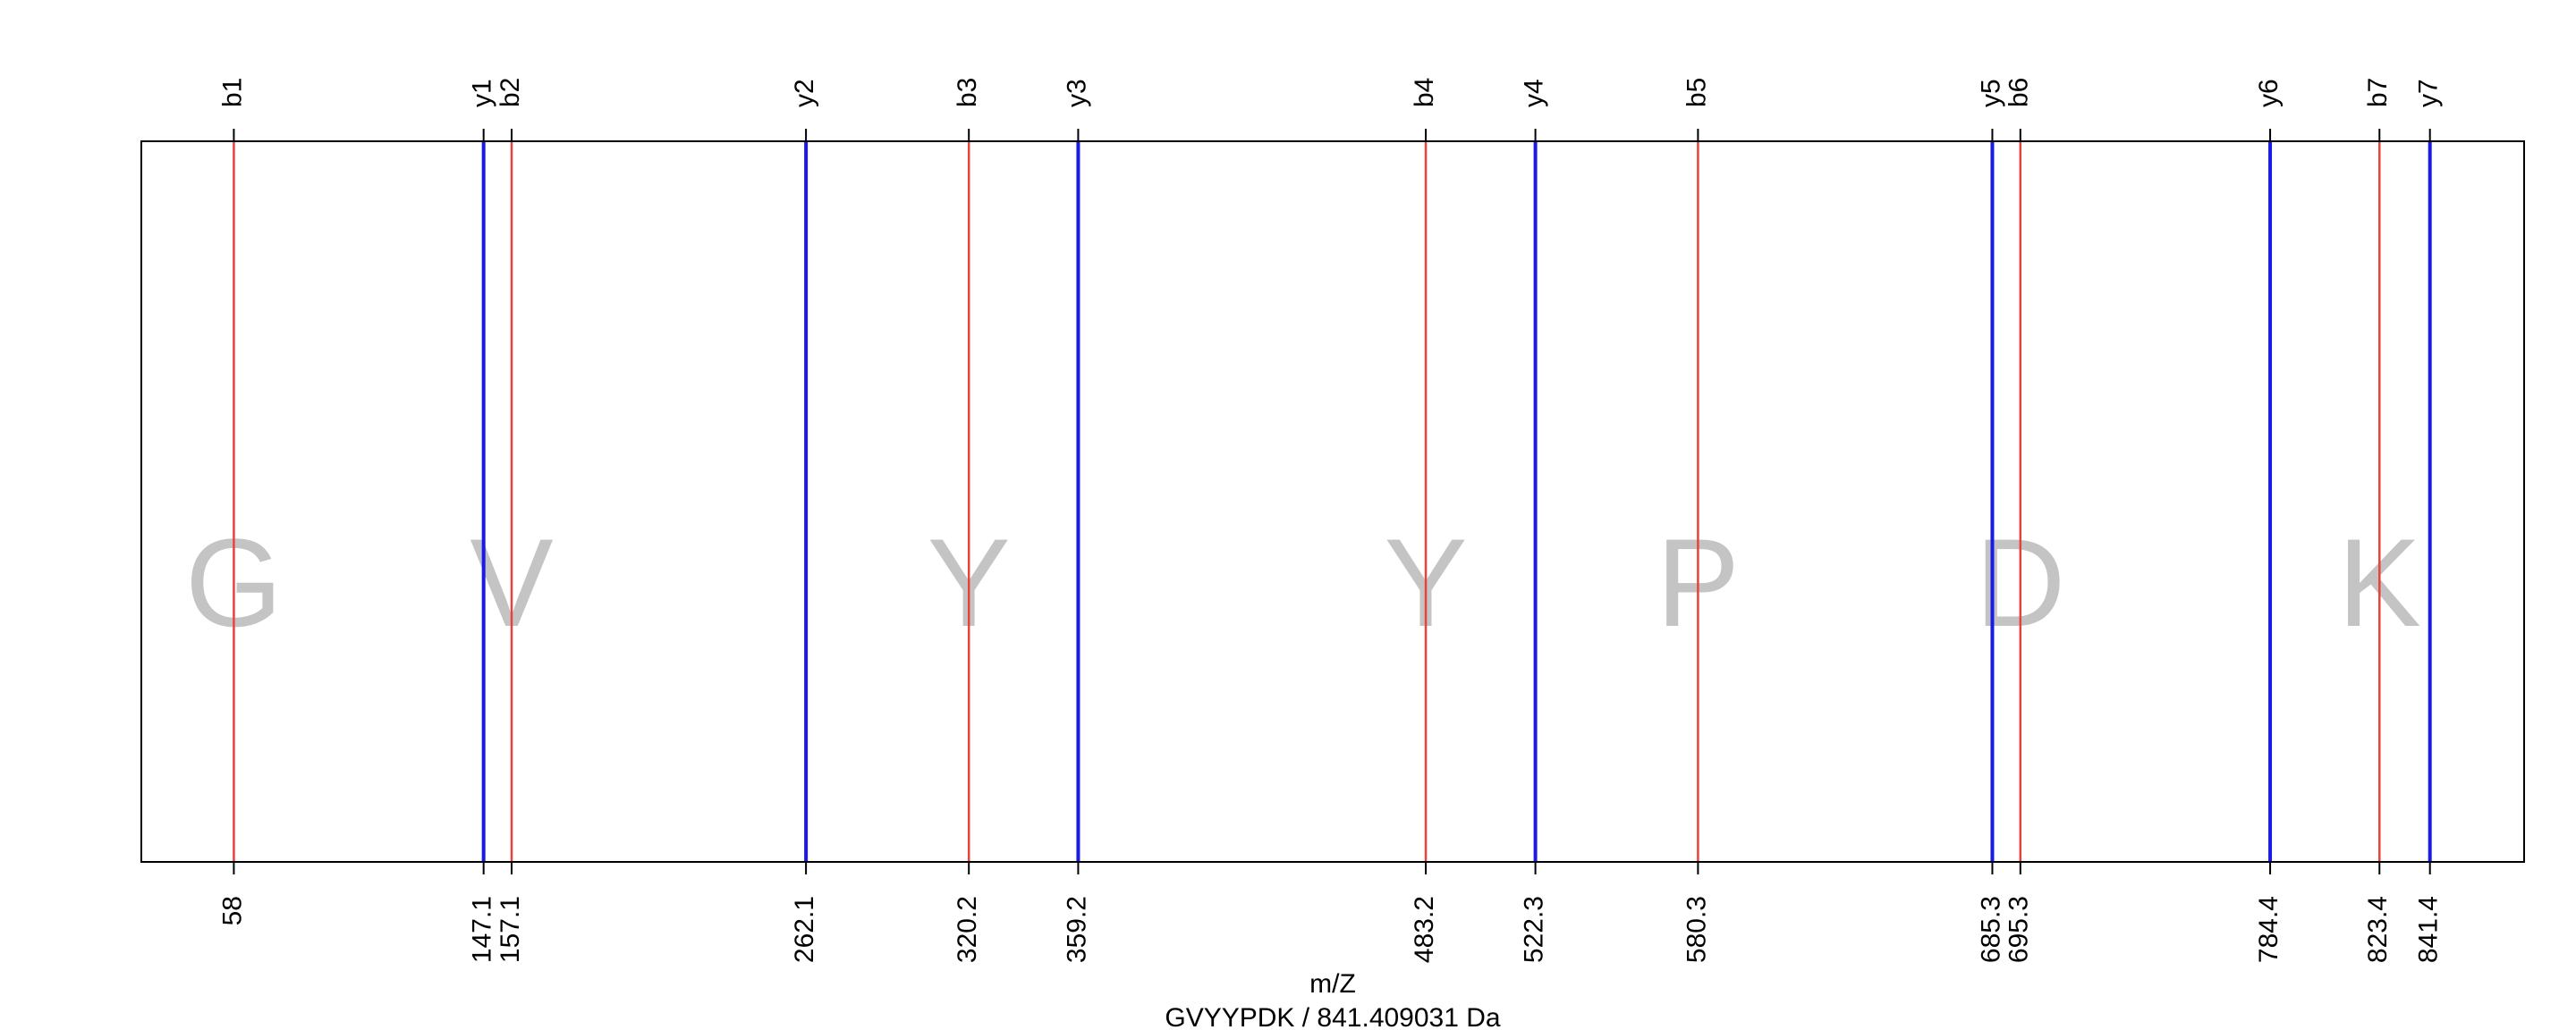 The height and width of the screenshot is (1030, 2576). Describe the element at coordinates (1332, 984) in the screenshot. I see `x-axis-title: m/Z` at that location.